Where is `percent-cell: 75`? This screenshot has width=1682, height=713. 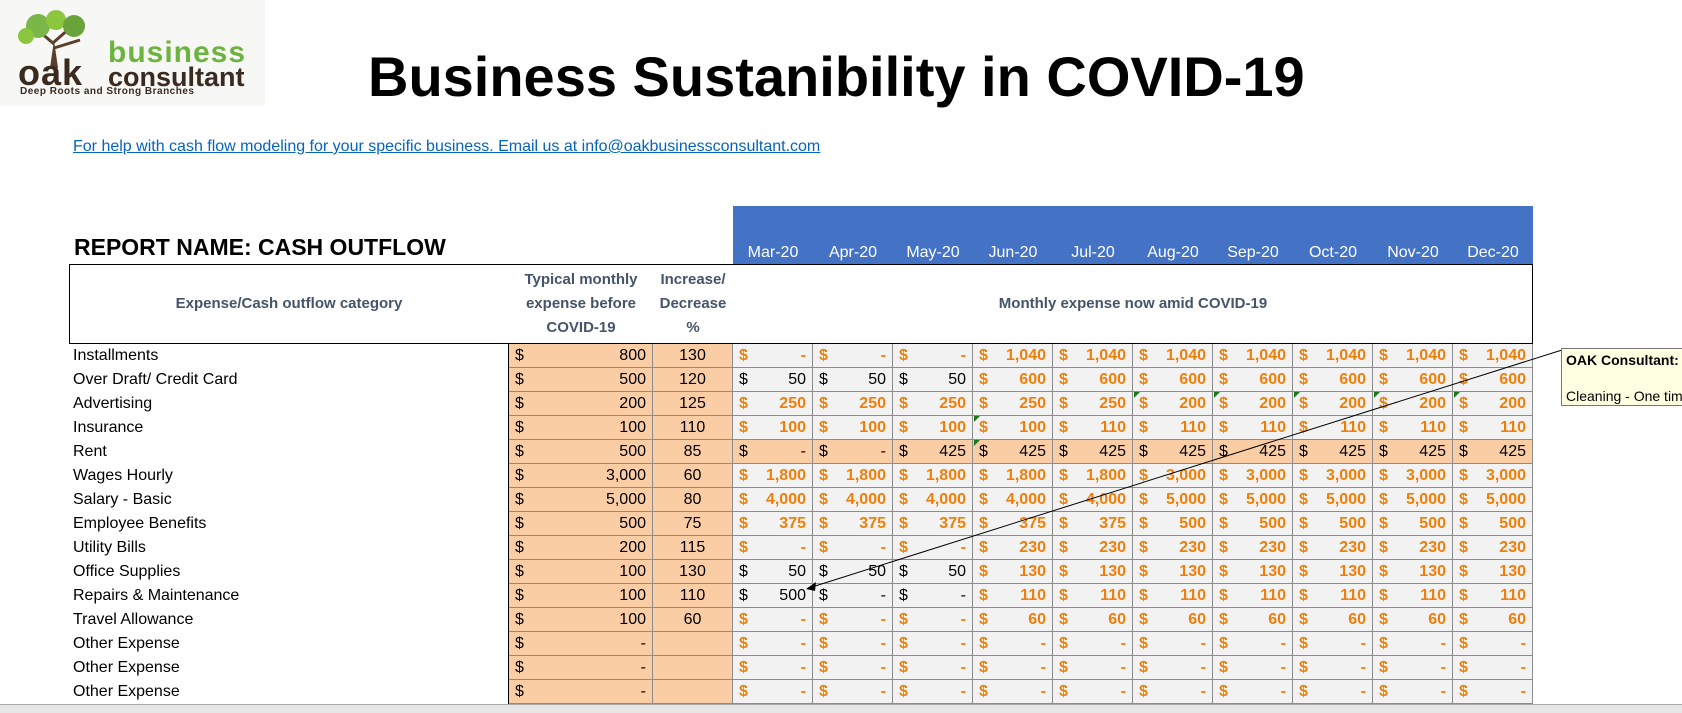
percent-cell: 75 is located at coordinates (693, 524).